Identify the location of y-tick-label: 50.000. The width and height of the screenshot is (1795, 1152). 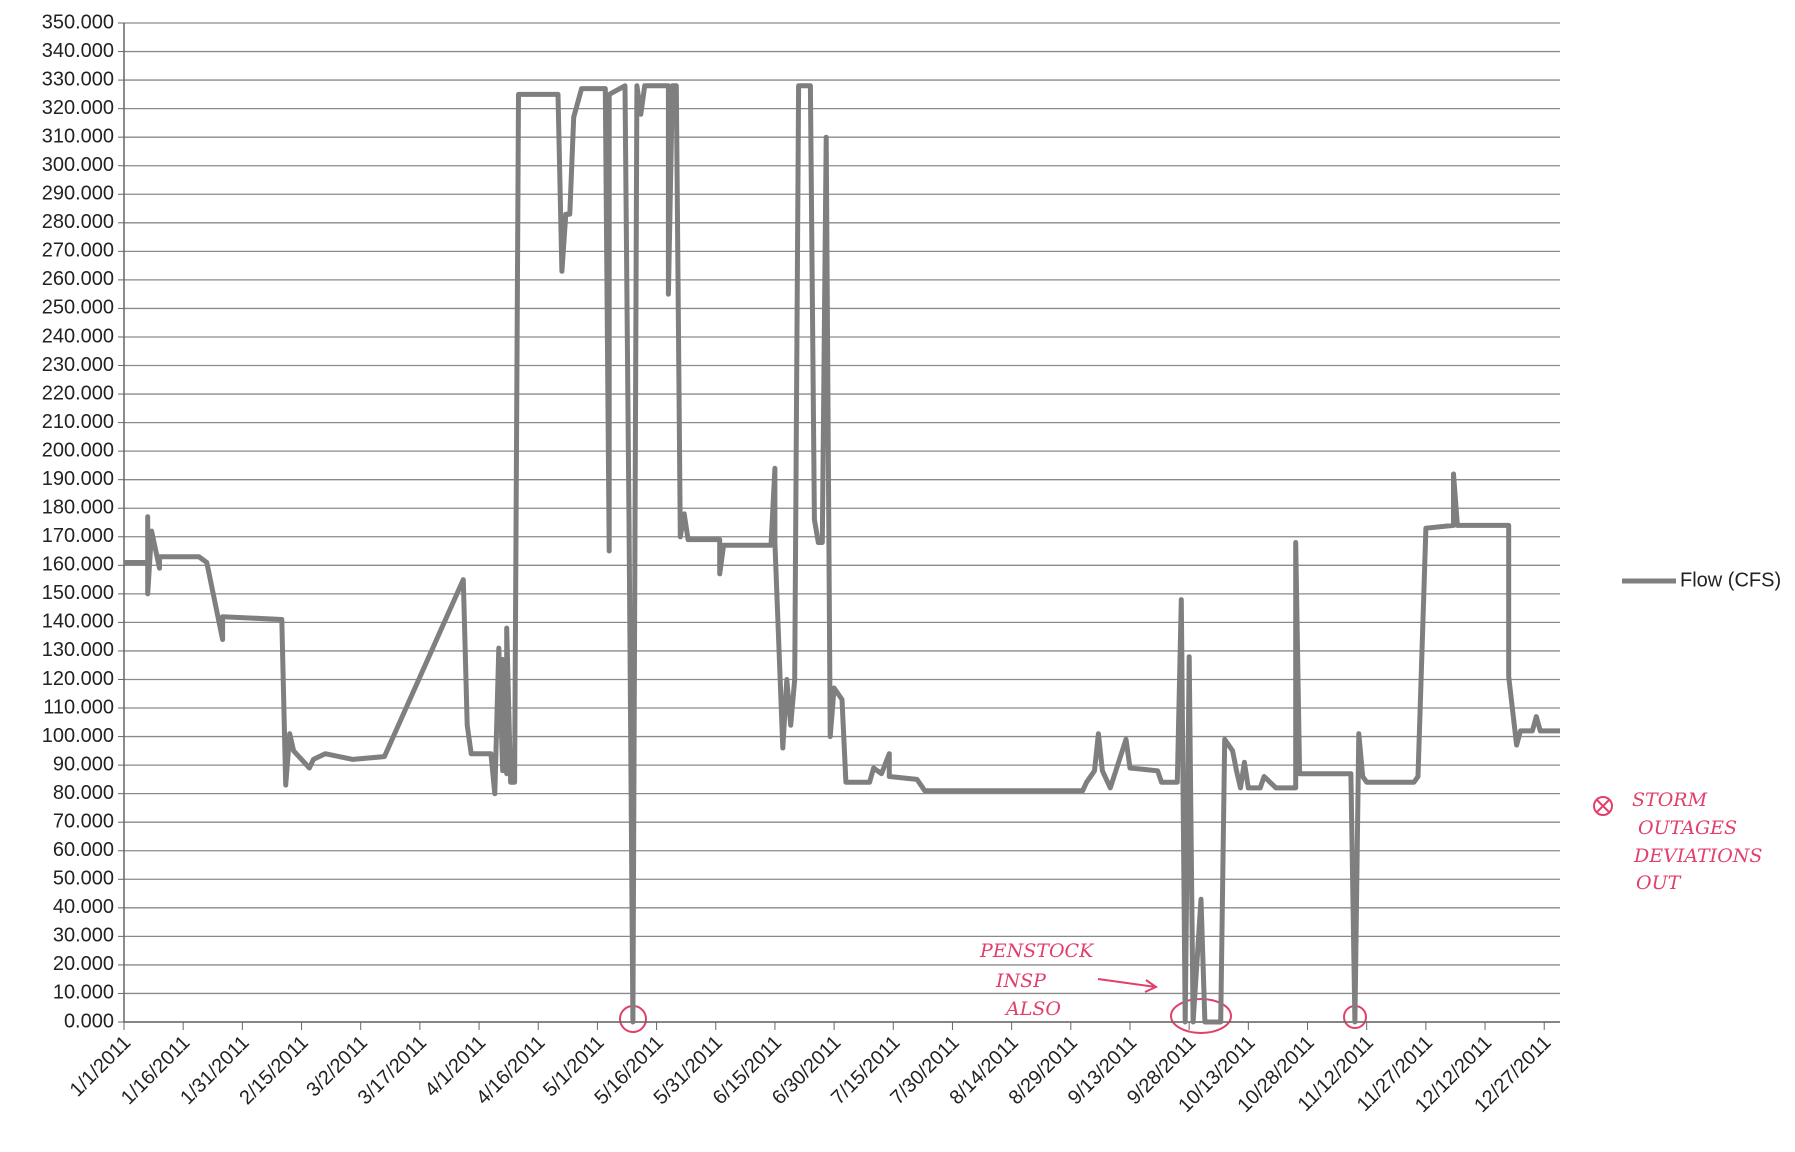
(83, 879).